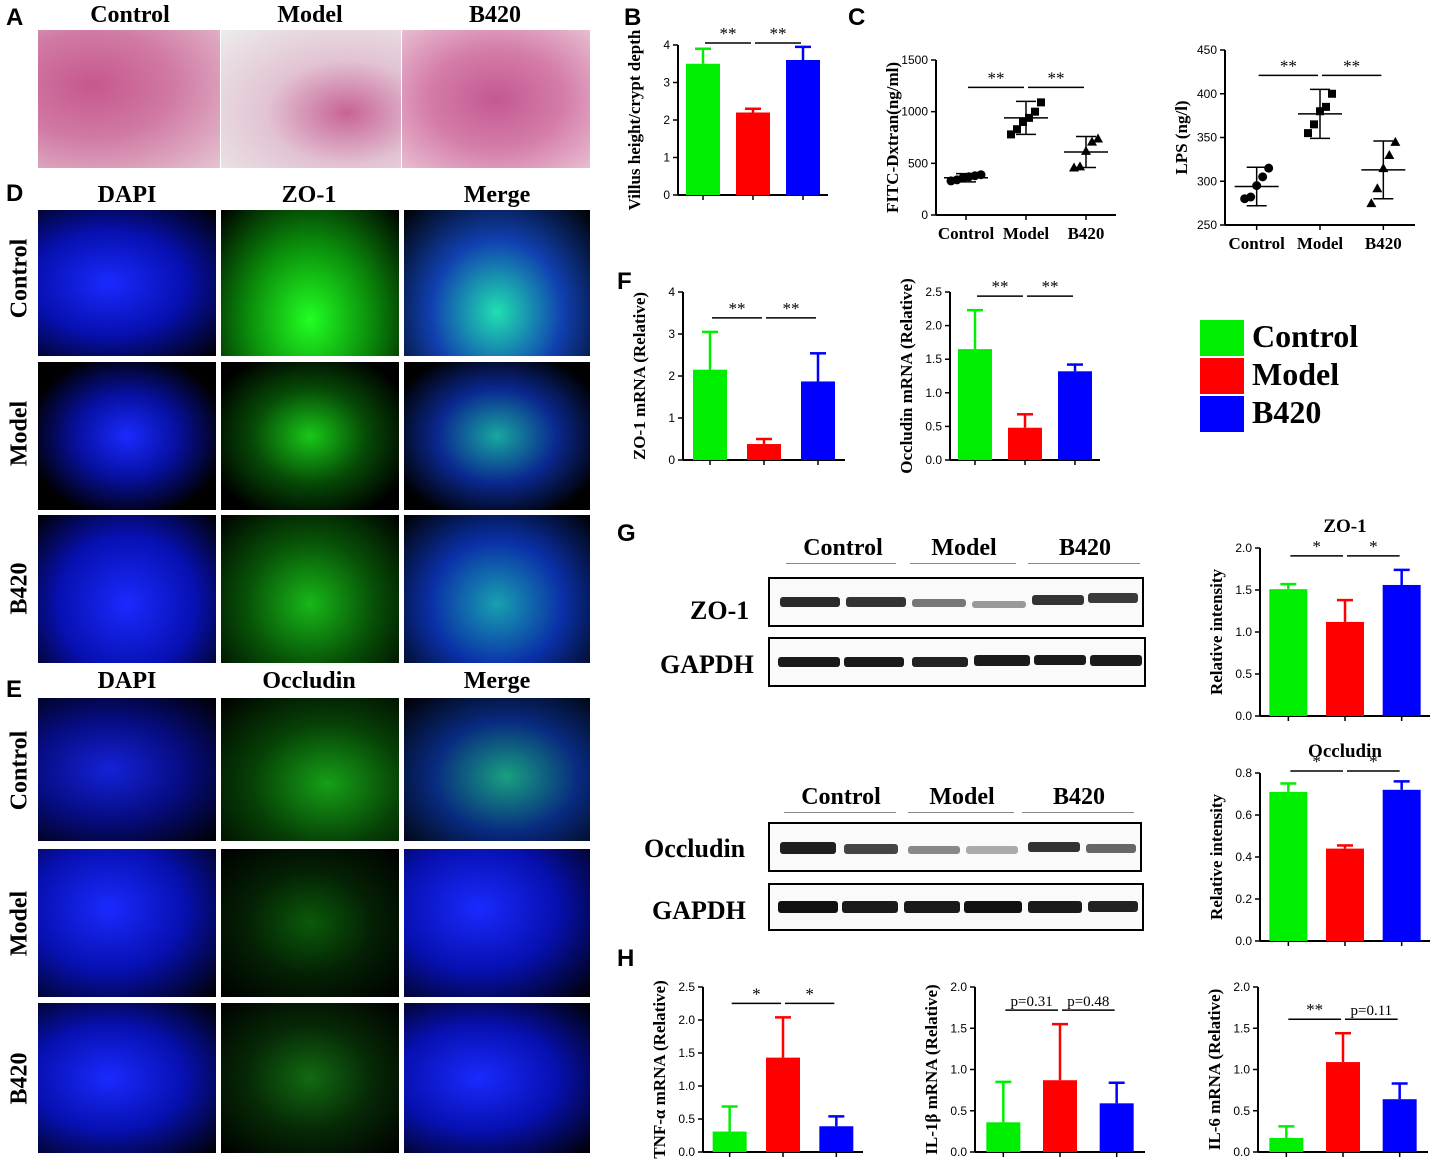 Image resolution: width=1451 pixels, height=1159 pixels. What do you see at coordinates (914, 60) in the screenshot?
I see `c1-ytick-label-3: 1500` at bounding box center [914, 60].